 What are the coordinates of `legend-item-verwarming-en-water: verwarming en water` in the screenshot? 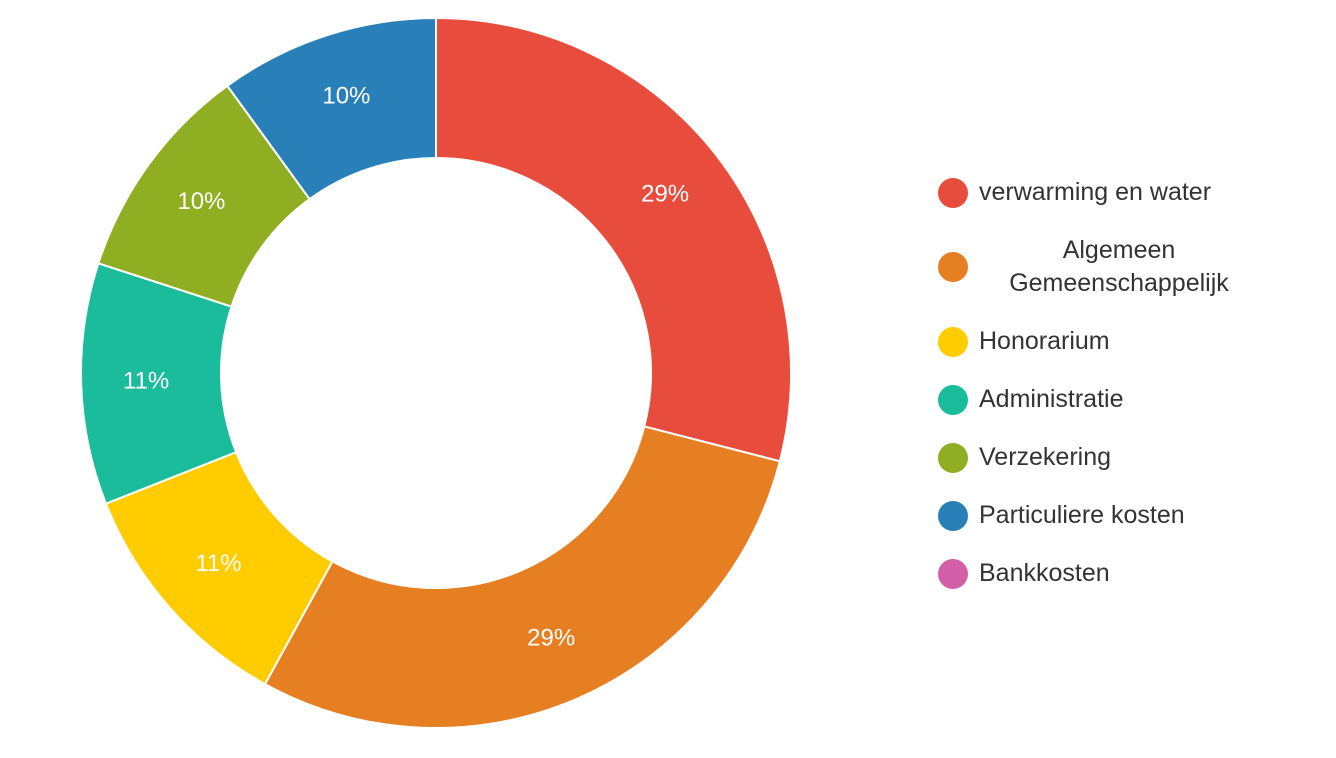 It's located at (1118, 192).